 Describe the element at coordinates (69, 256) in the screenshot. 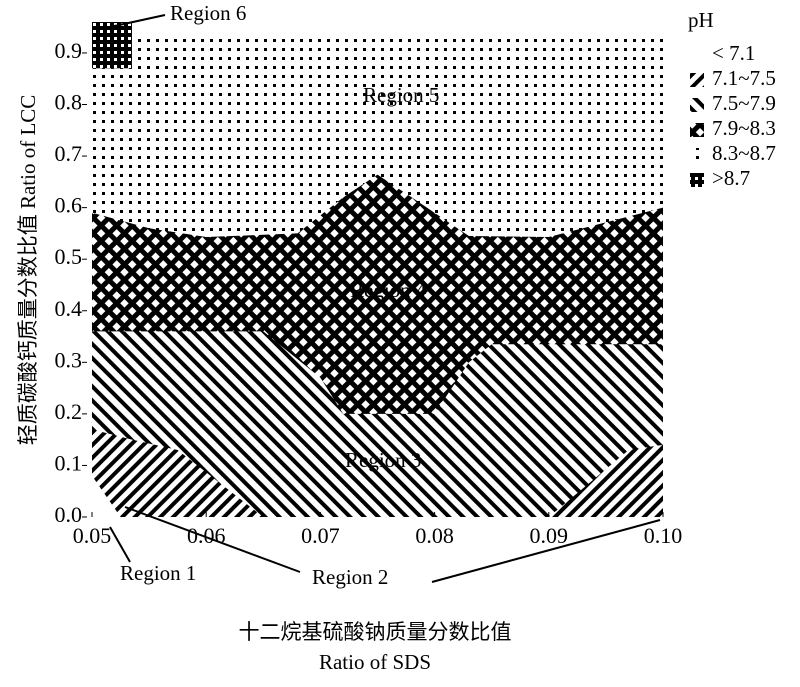

I see `y-tick-label: 0.5` at that location.